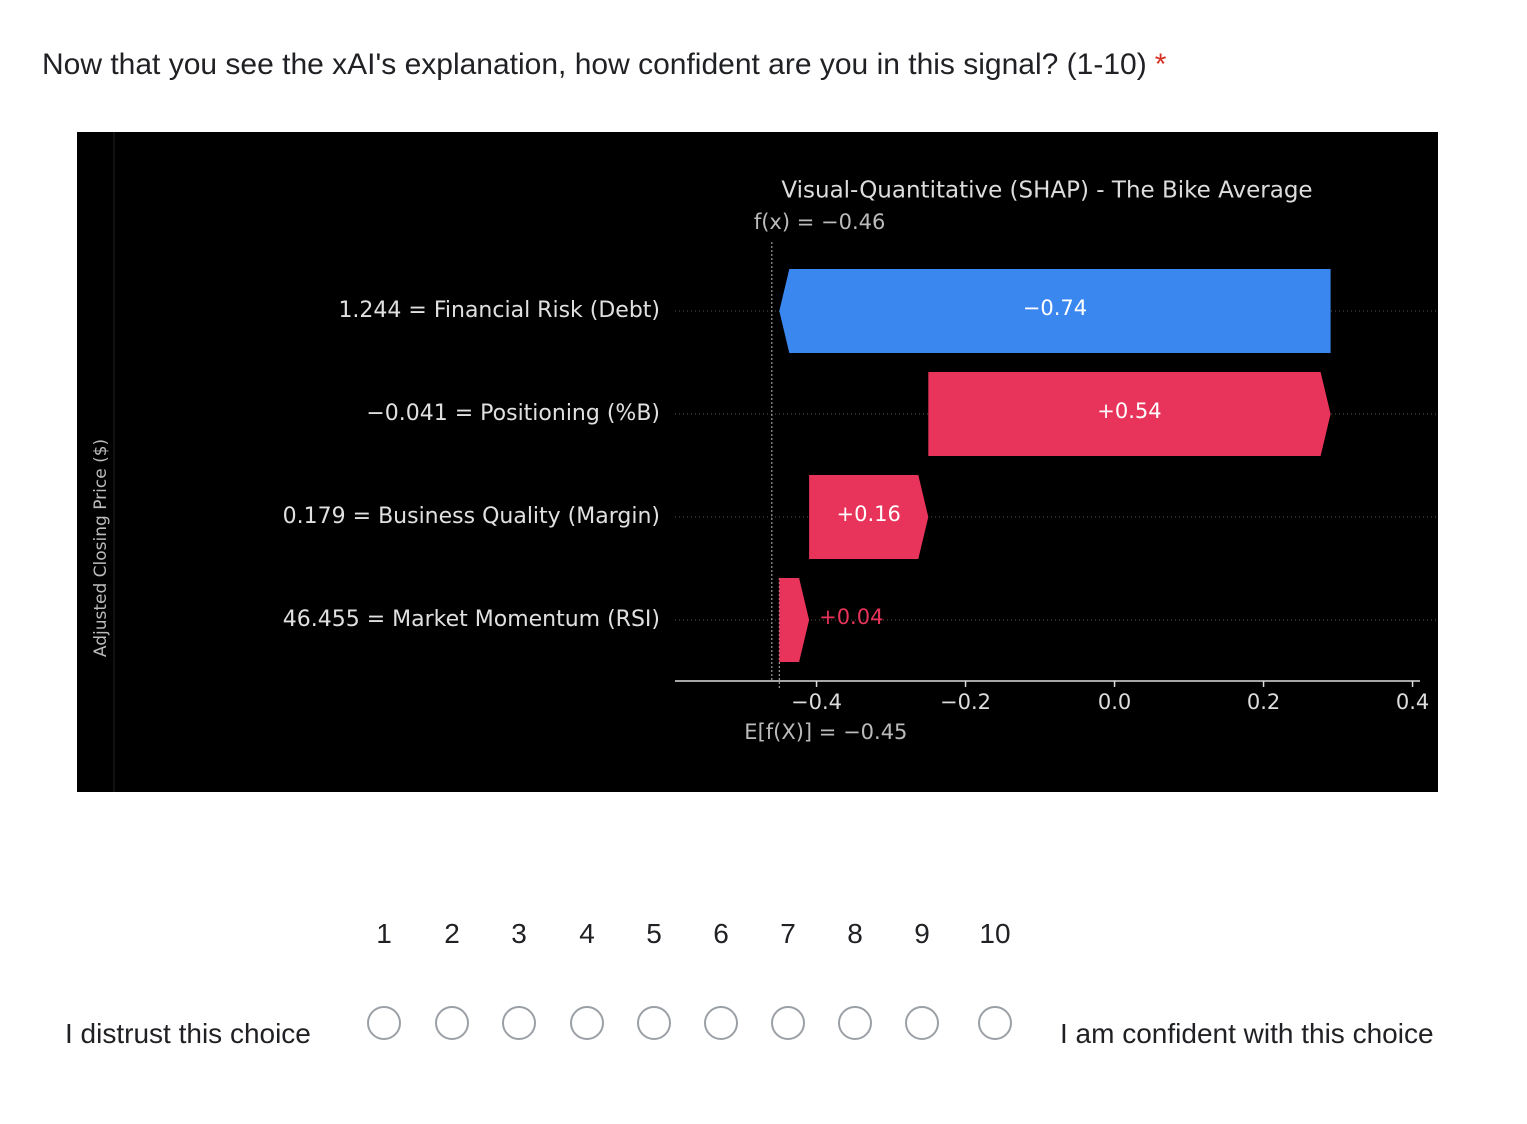 The image size is (1527, 1124). I want to click on option-label: 3, so click(519, 933).